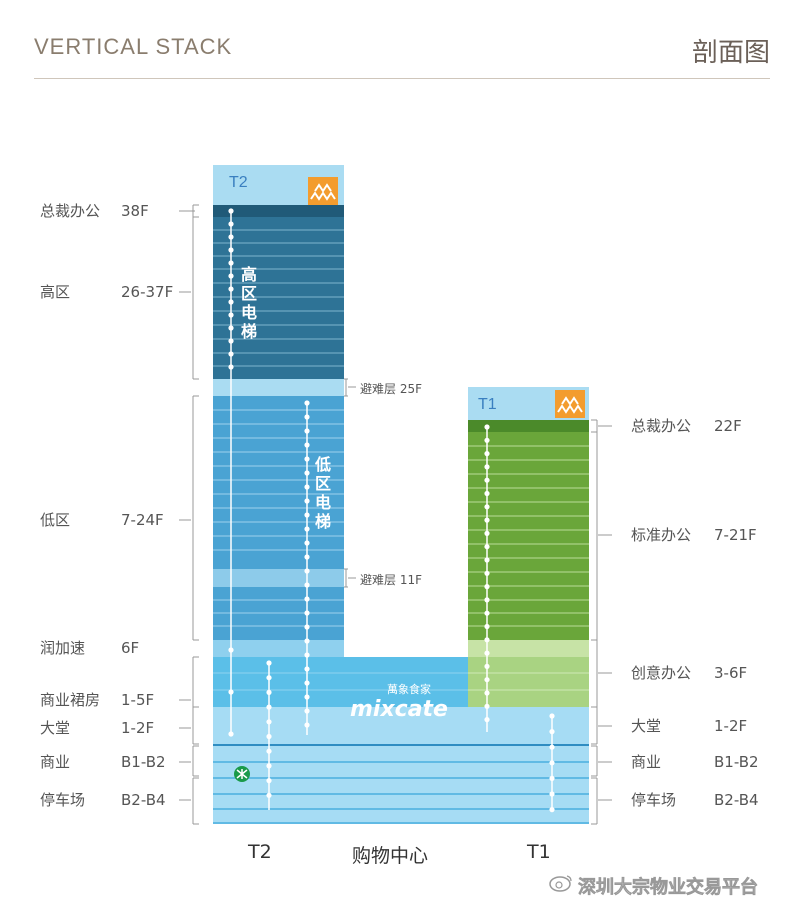  I want to click on t1-president-floor, so click(528, 426).